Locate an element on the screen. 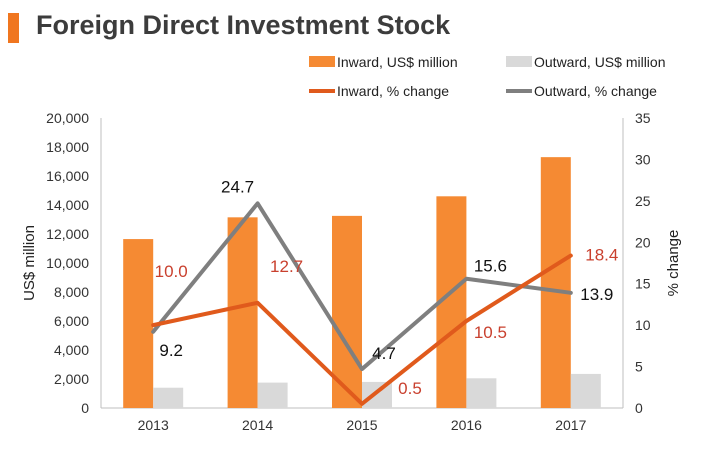 The width and height of the screenshot is (701, 450). legend-label-outward-change: Outward, % change is located at coordinates (595, 91).